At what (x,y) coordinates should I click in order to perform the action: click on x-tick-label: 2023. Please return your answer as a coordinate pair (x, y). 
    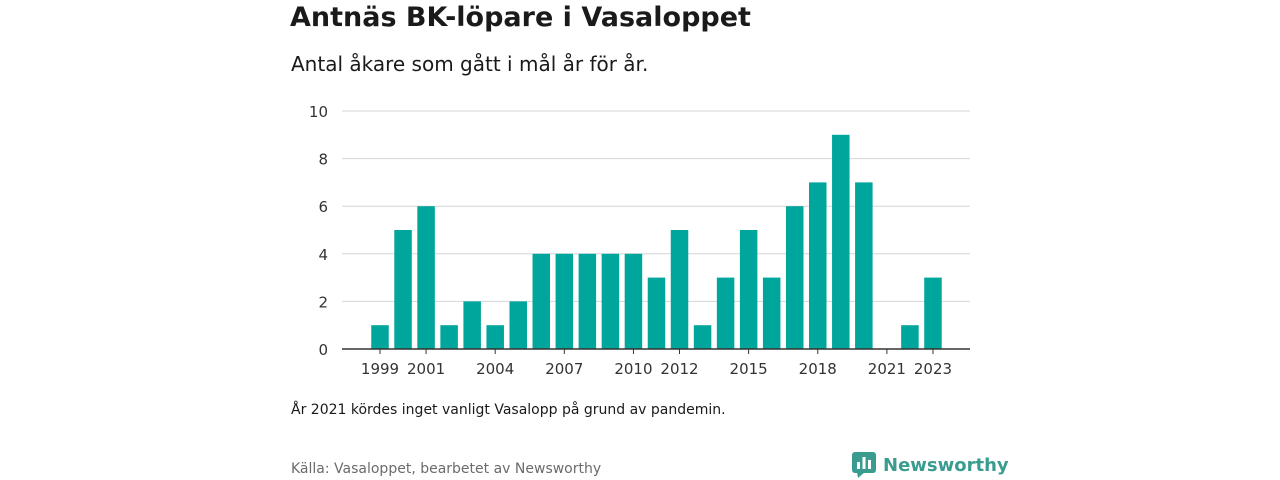
    Looking at the image, I should click on (933, 369).